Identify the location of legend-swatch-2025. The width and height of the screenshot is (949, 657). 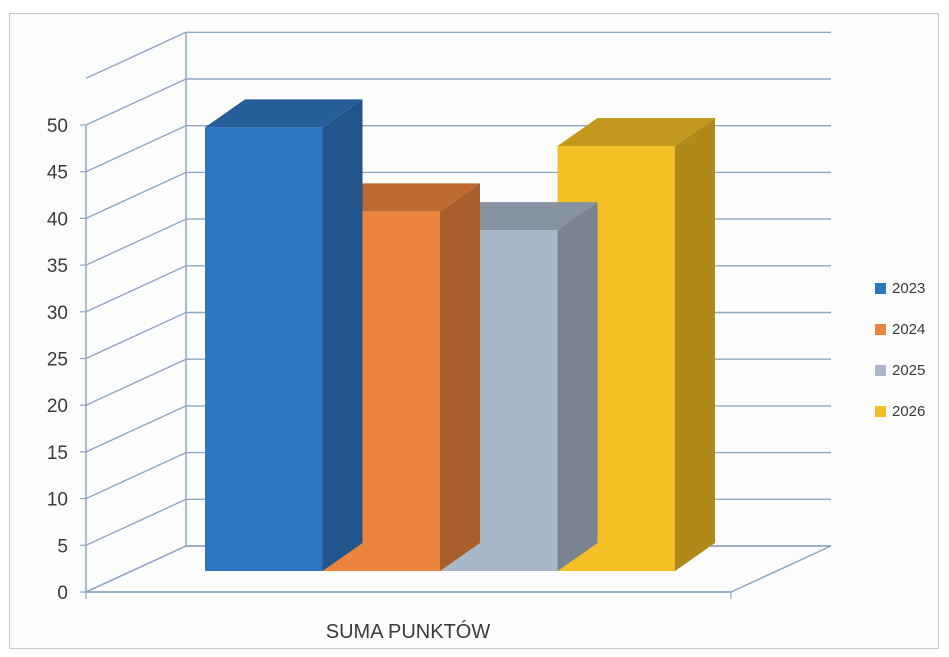
(880, 370).